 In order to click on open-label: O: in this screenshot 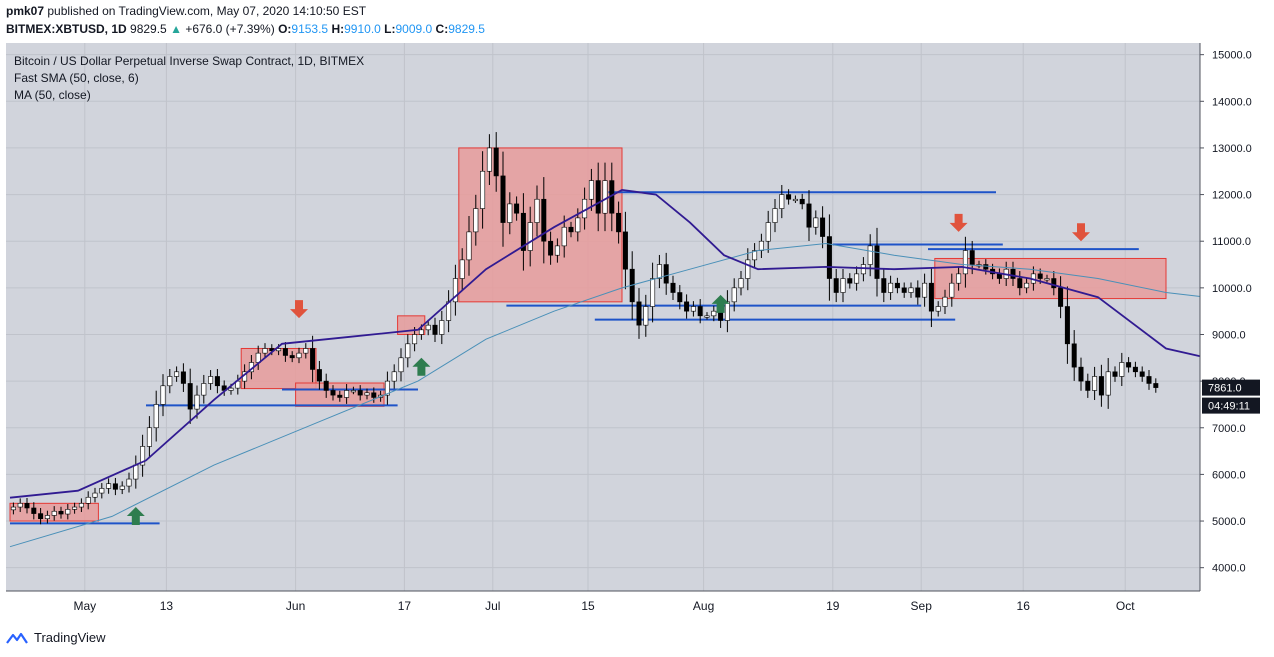, I will do `click(285, 29)`.